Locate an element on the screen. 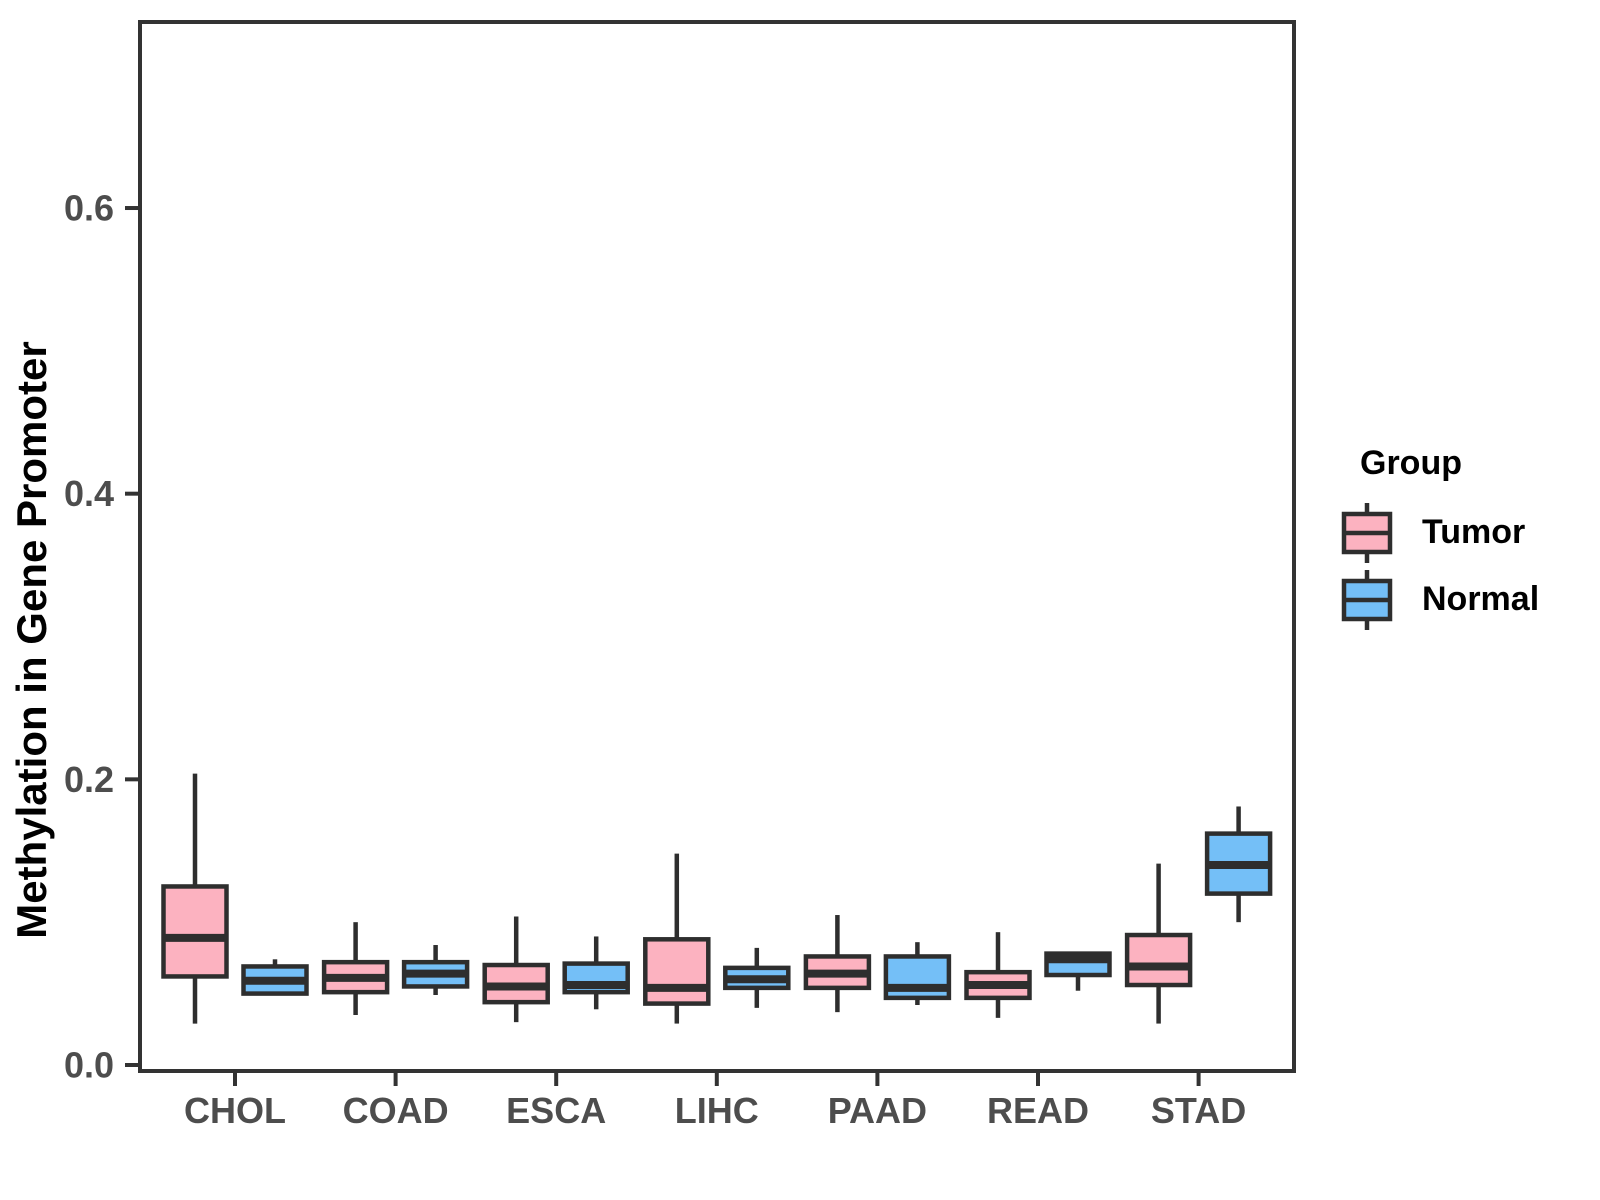  y-axis-title: Methylation in Gene Promoter is located at coordinates (31, 639).